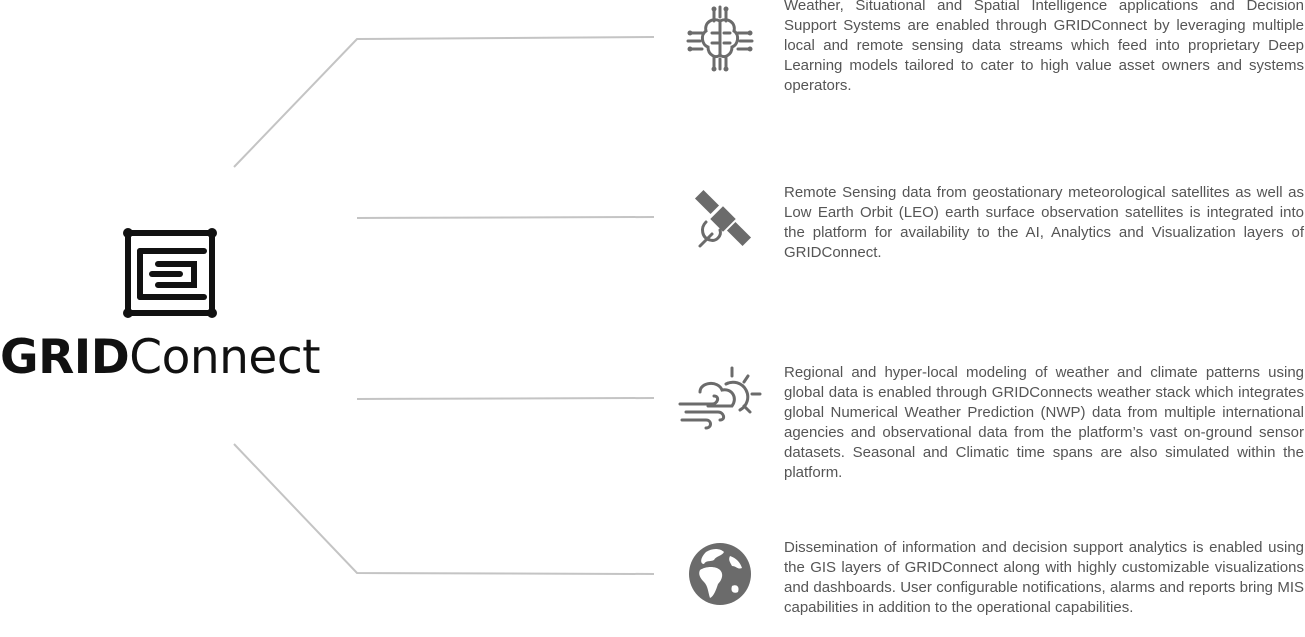 Image resolution: width=1305 pixels, height=637 pixels. I want to click on weather-cloud-sun-wind-icon, so click(720, 398).